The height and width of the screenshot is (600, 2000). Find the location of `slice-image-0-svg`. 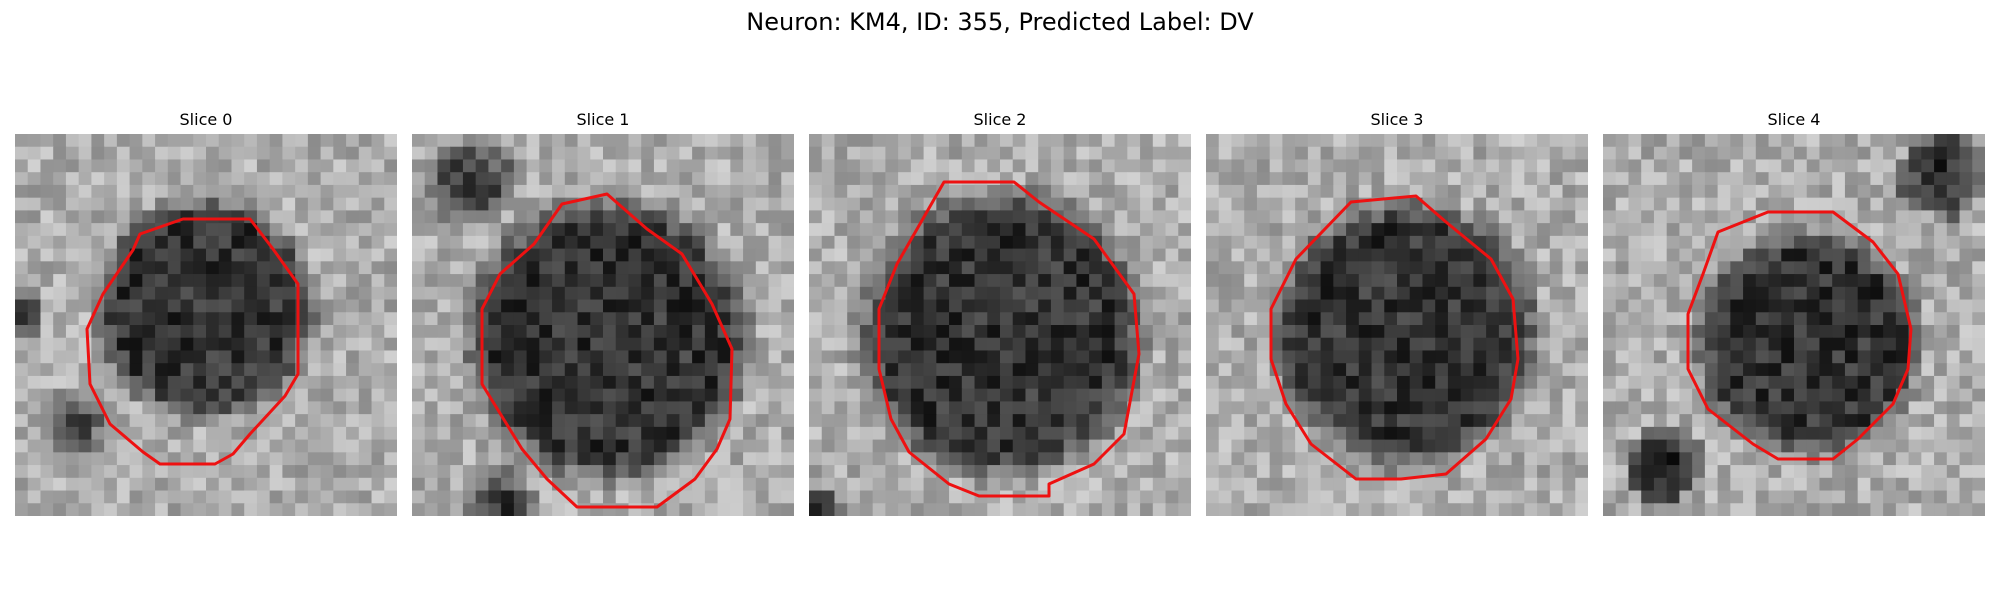

slice-image-0-svg is located at coordinates (206, 325).